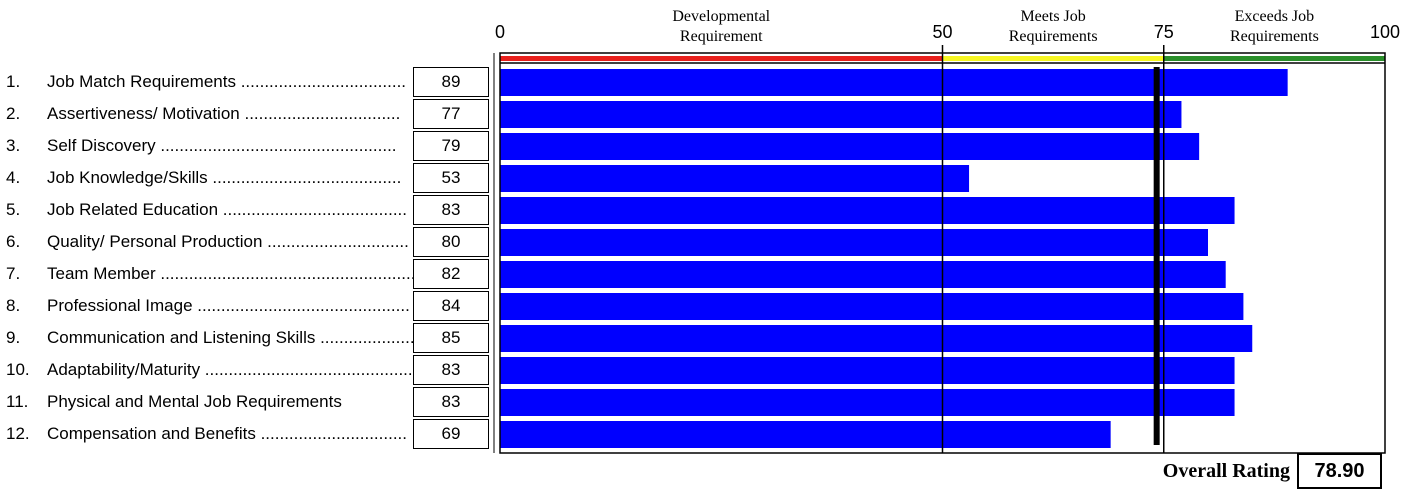  Describe the element at coordinates (13, 177) in the screenshot. I see `row-number: 4.` at that location.